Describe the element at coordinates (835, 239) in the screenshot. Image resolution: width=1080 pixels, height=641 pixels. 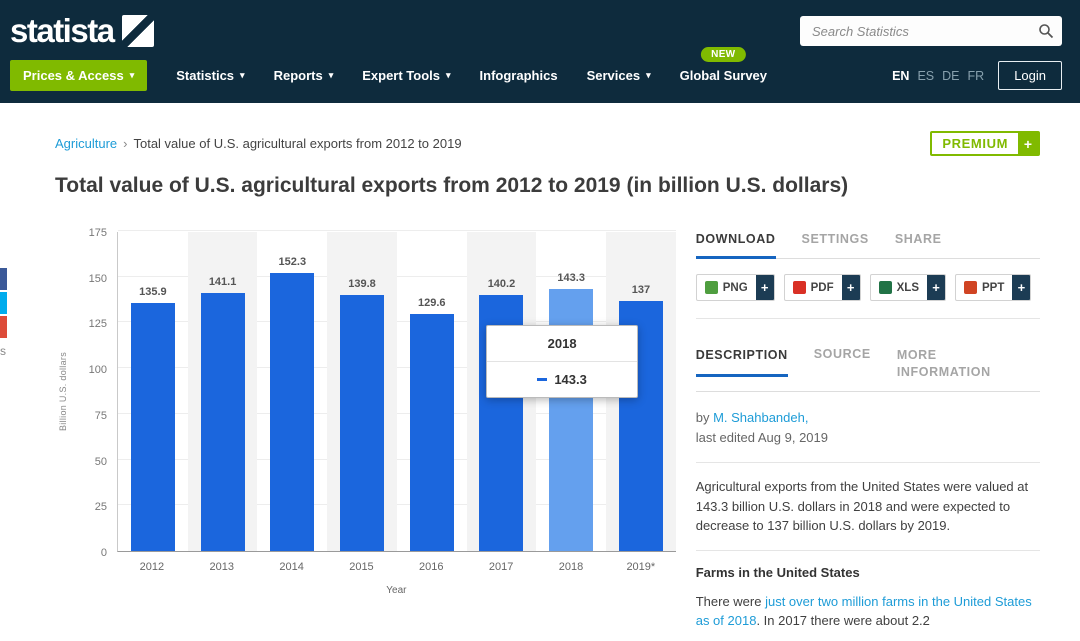
I see `tab-settings: SETTINGS` at that location.